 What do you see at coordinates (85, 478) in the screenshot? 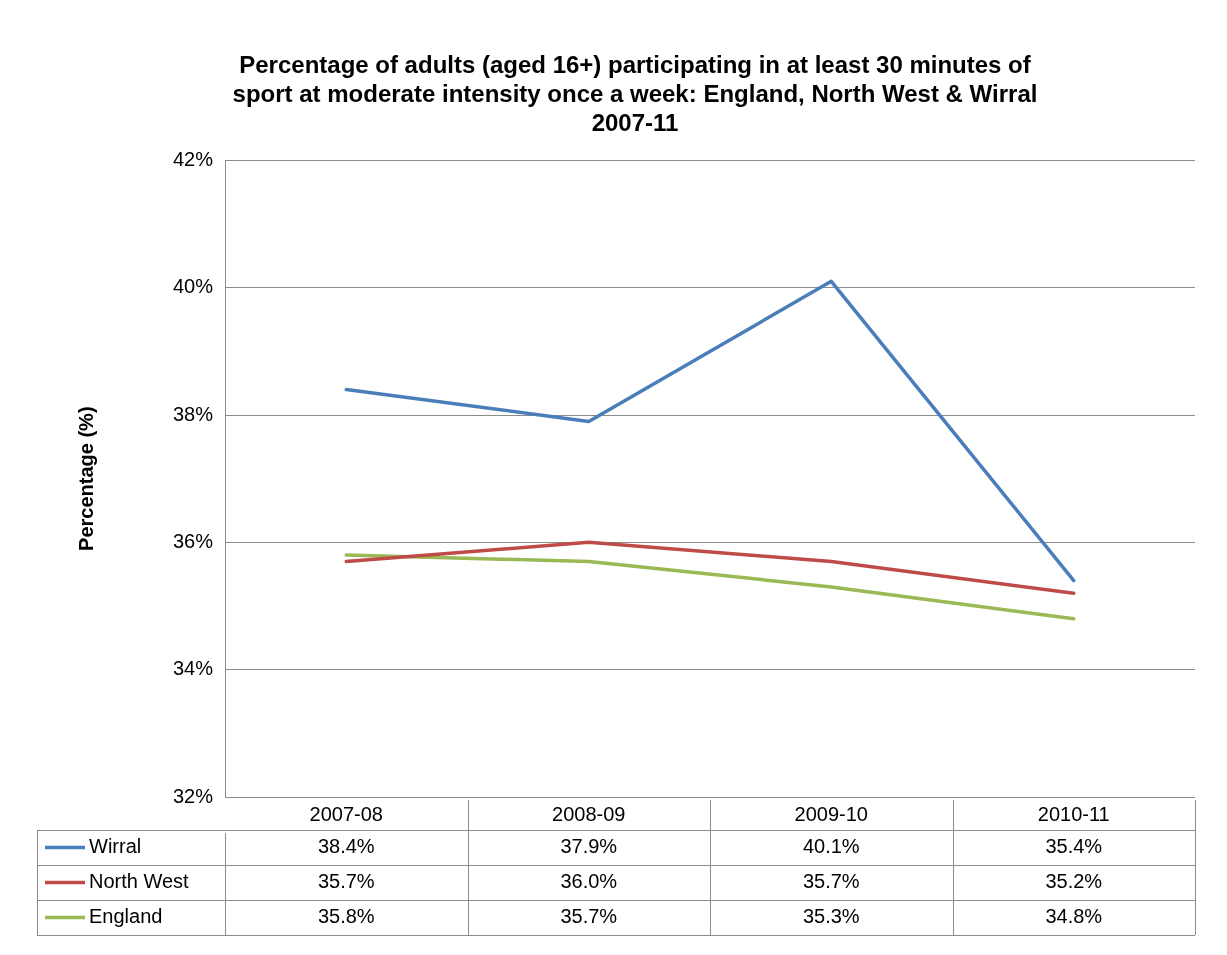
I see `y-axis-title: Percentage (%)` at bounding box center [85, 478].